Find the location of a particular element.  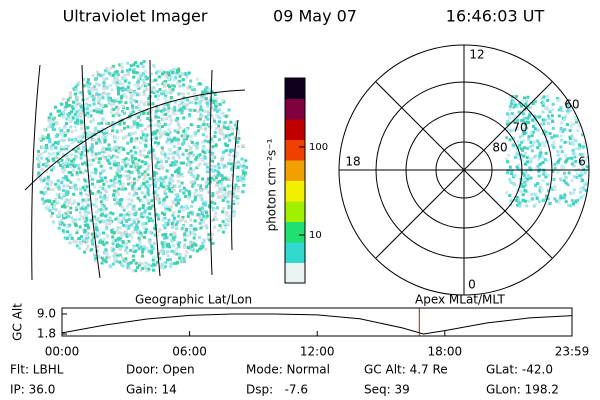

left-title: Geographic Lat/Lon is located at coordinates (193, 300).